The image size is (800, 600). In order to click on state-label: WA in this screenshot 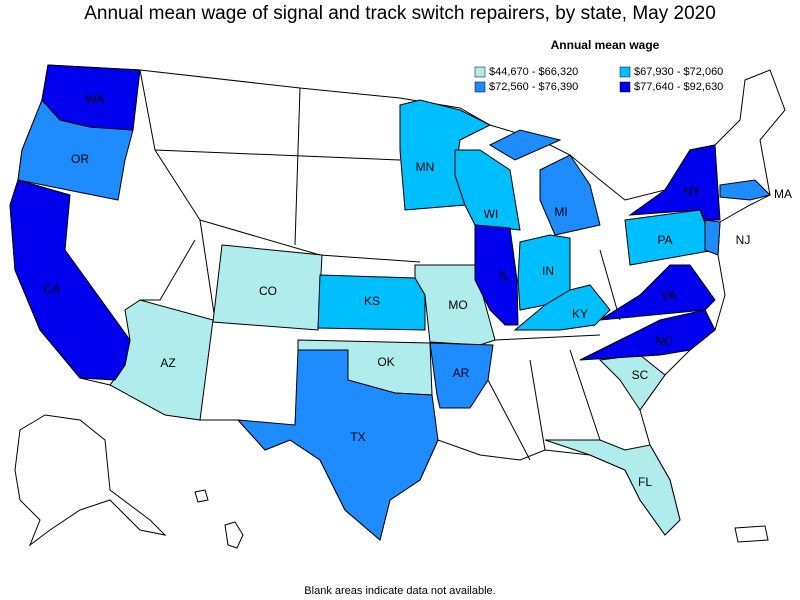, I will do `click(95, 99)`.